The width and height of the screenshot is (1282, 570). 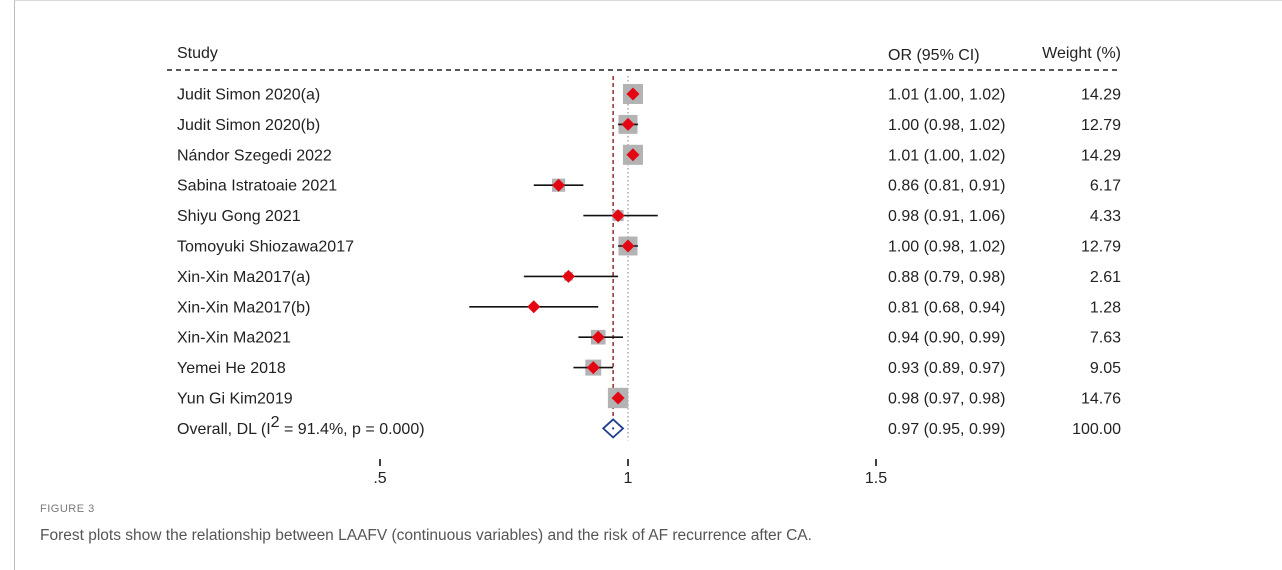 I want to click on overall-center-dot, so click(x=613, y=428).